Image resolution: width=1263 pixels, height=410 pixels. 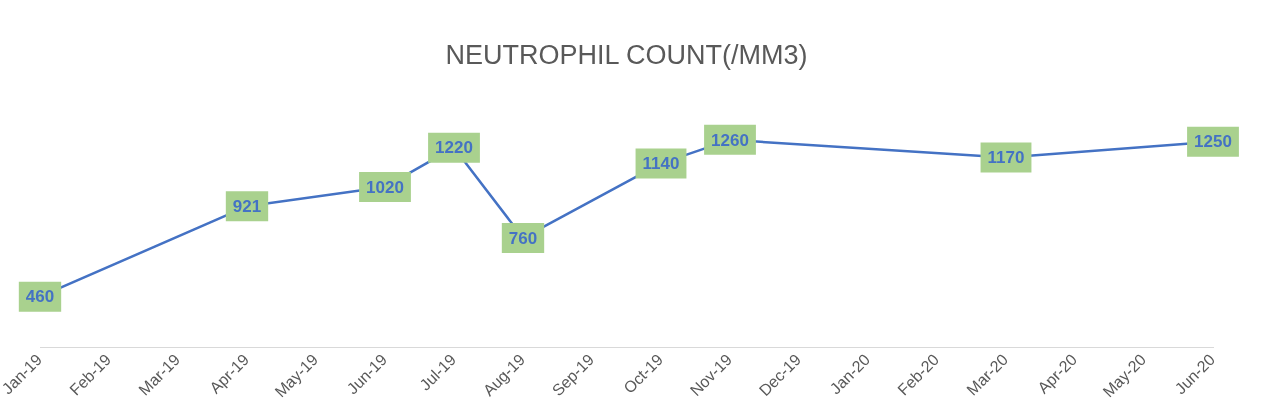 I want to click on data-label: 1140, so click(x=661, y=164).